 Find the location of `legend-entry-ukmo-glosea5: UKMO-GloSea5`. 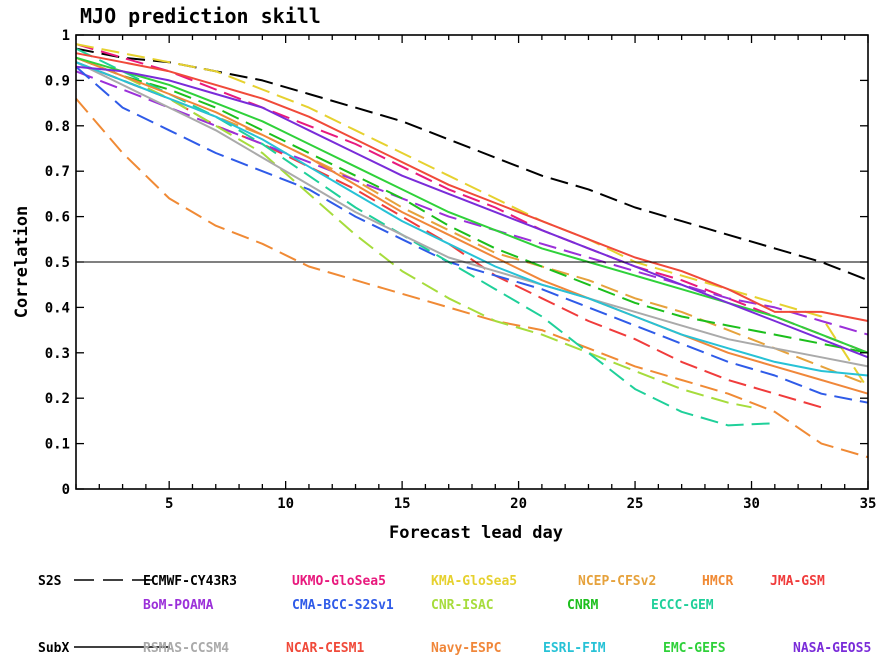

legend-entry-ukmo-glosea5: UKMO-GloSea5 is located at coordinates (339, 581).